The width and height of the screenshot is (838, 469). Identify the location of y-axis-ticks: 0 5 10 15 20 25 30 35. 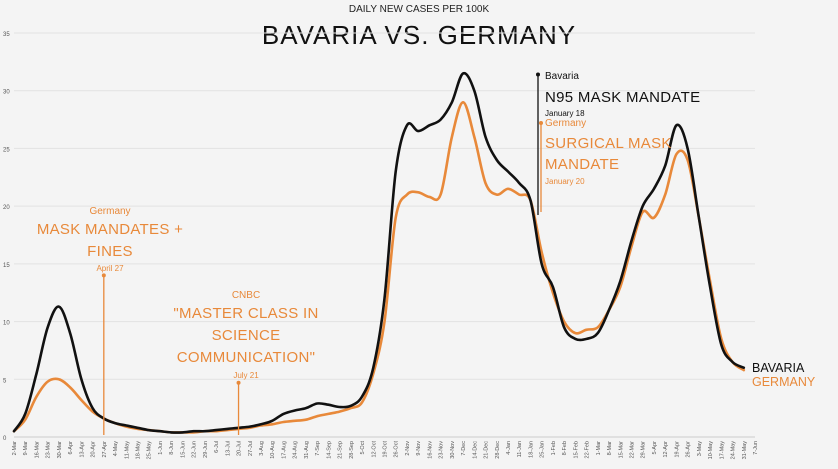
(6, 237).